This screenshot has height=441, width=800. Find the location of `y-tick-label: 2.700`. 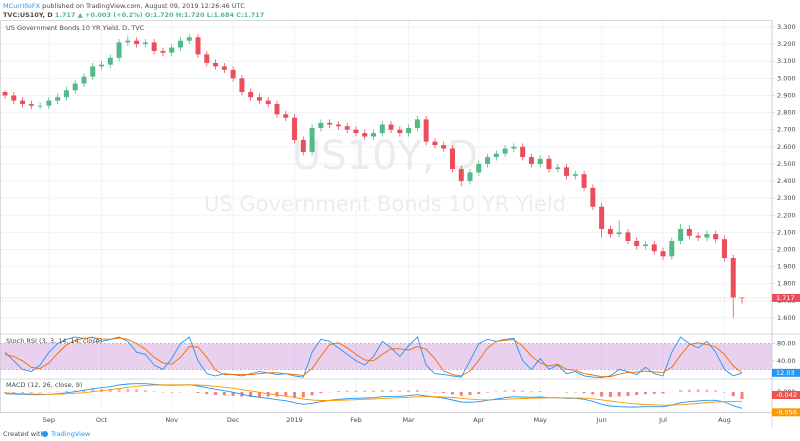

y-tick-label: 2.700 is located at coordinates (786, 130).